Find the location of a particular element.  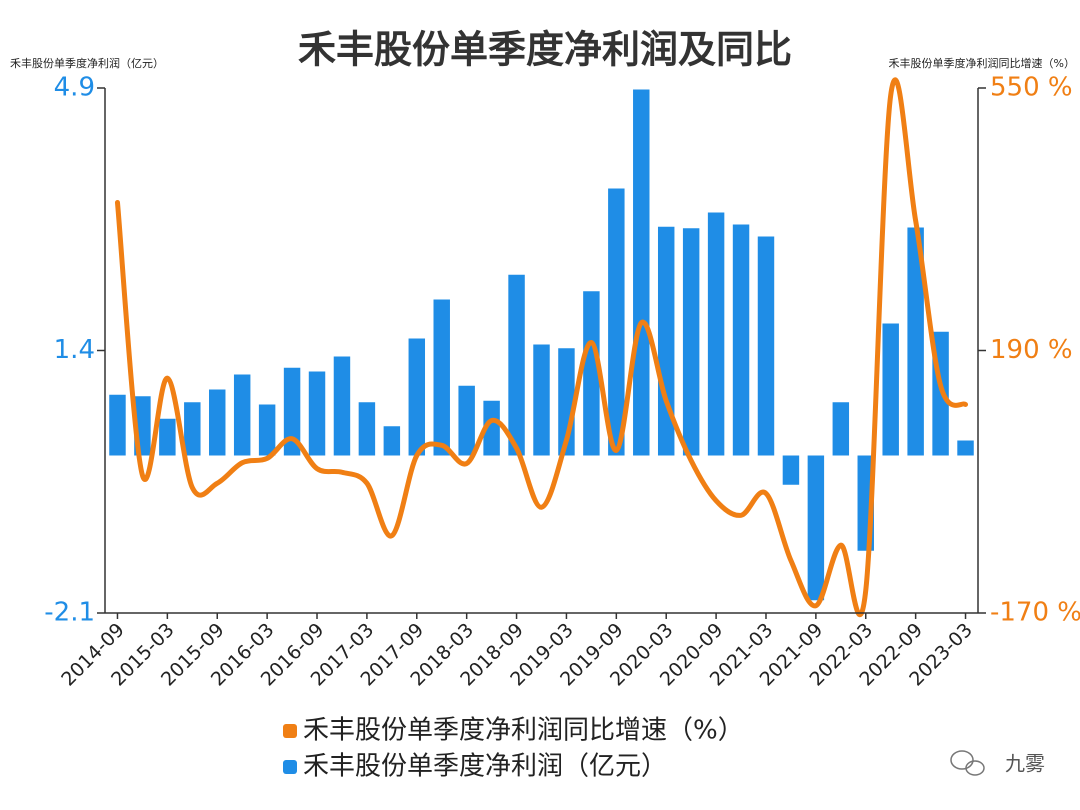

chart-title: 禾丰股份单季度净利润及同比 is located at coordinates (545, 50).